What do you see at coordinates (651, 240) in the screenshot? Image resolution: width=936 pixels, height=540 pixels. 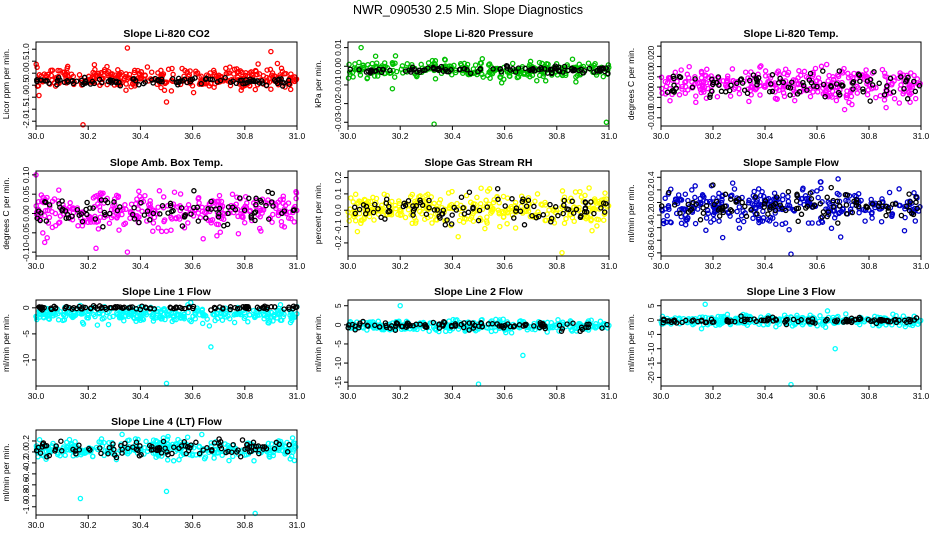 I see `y-tick-label: -0.6` at bounding box center [651, 240].